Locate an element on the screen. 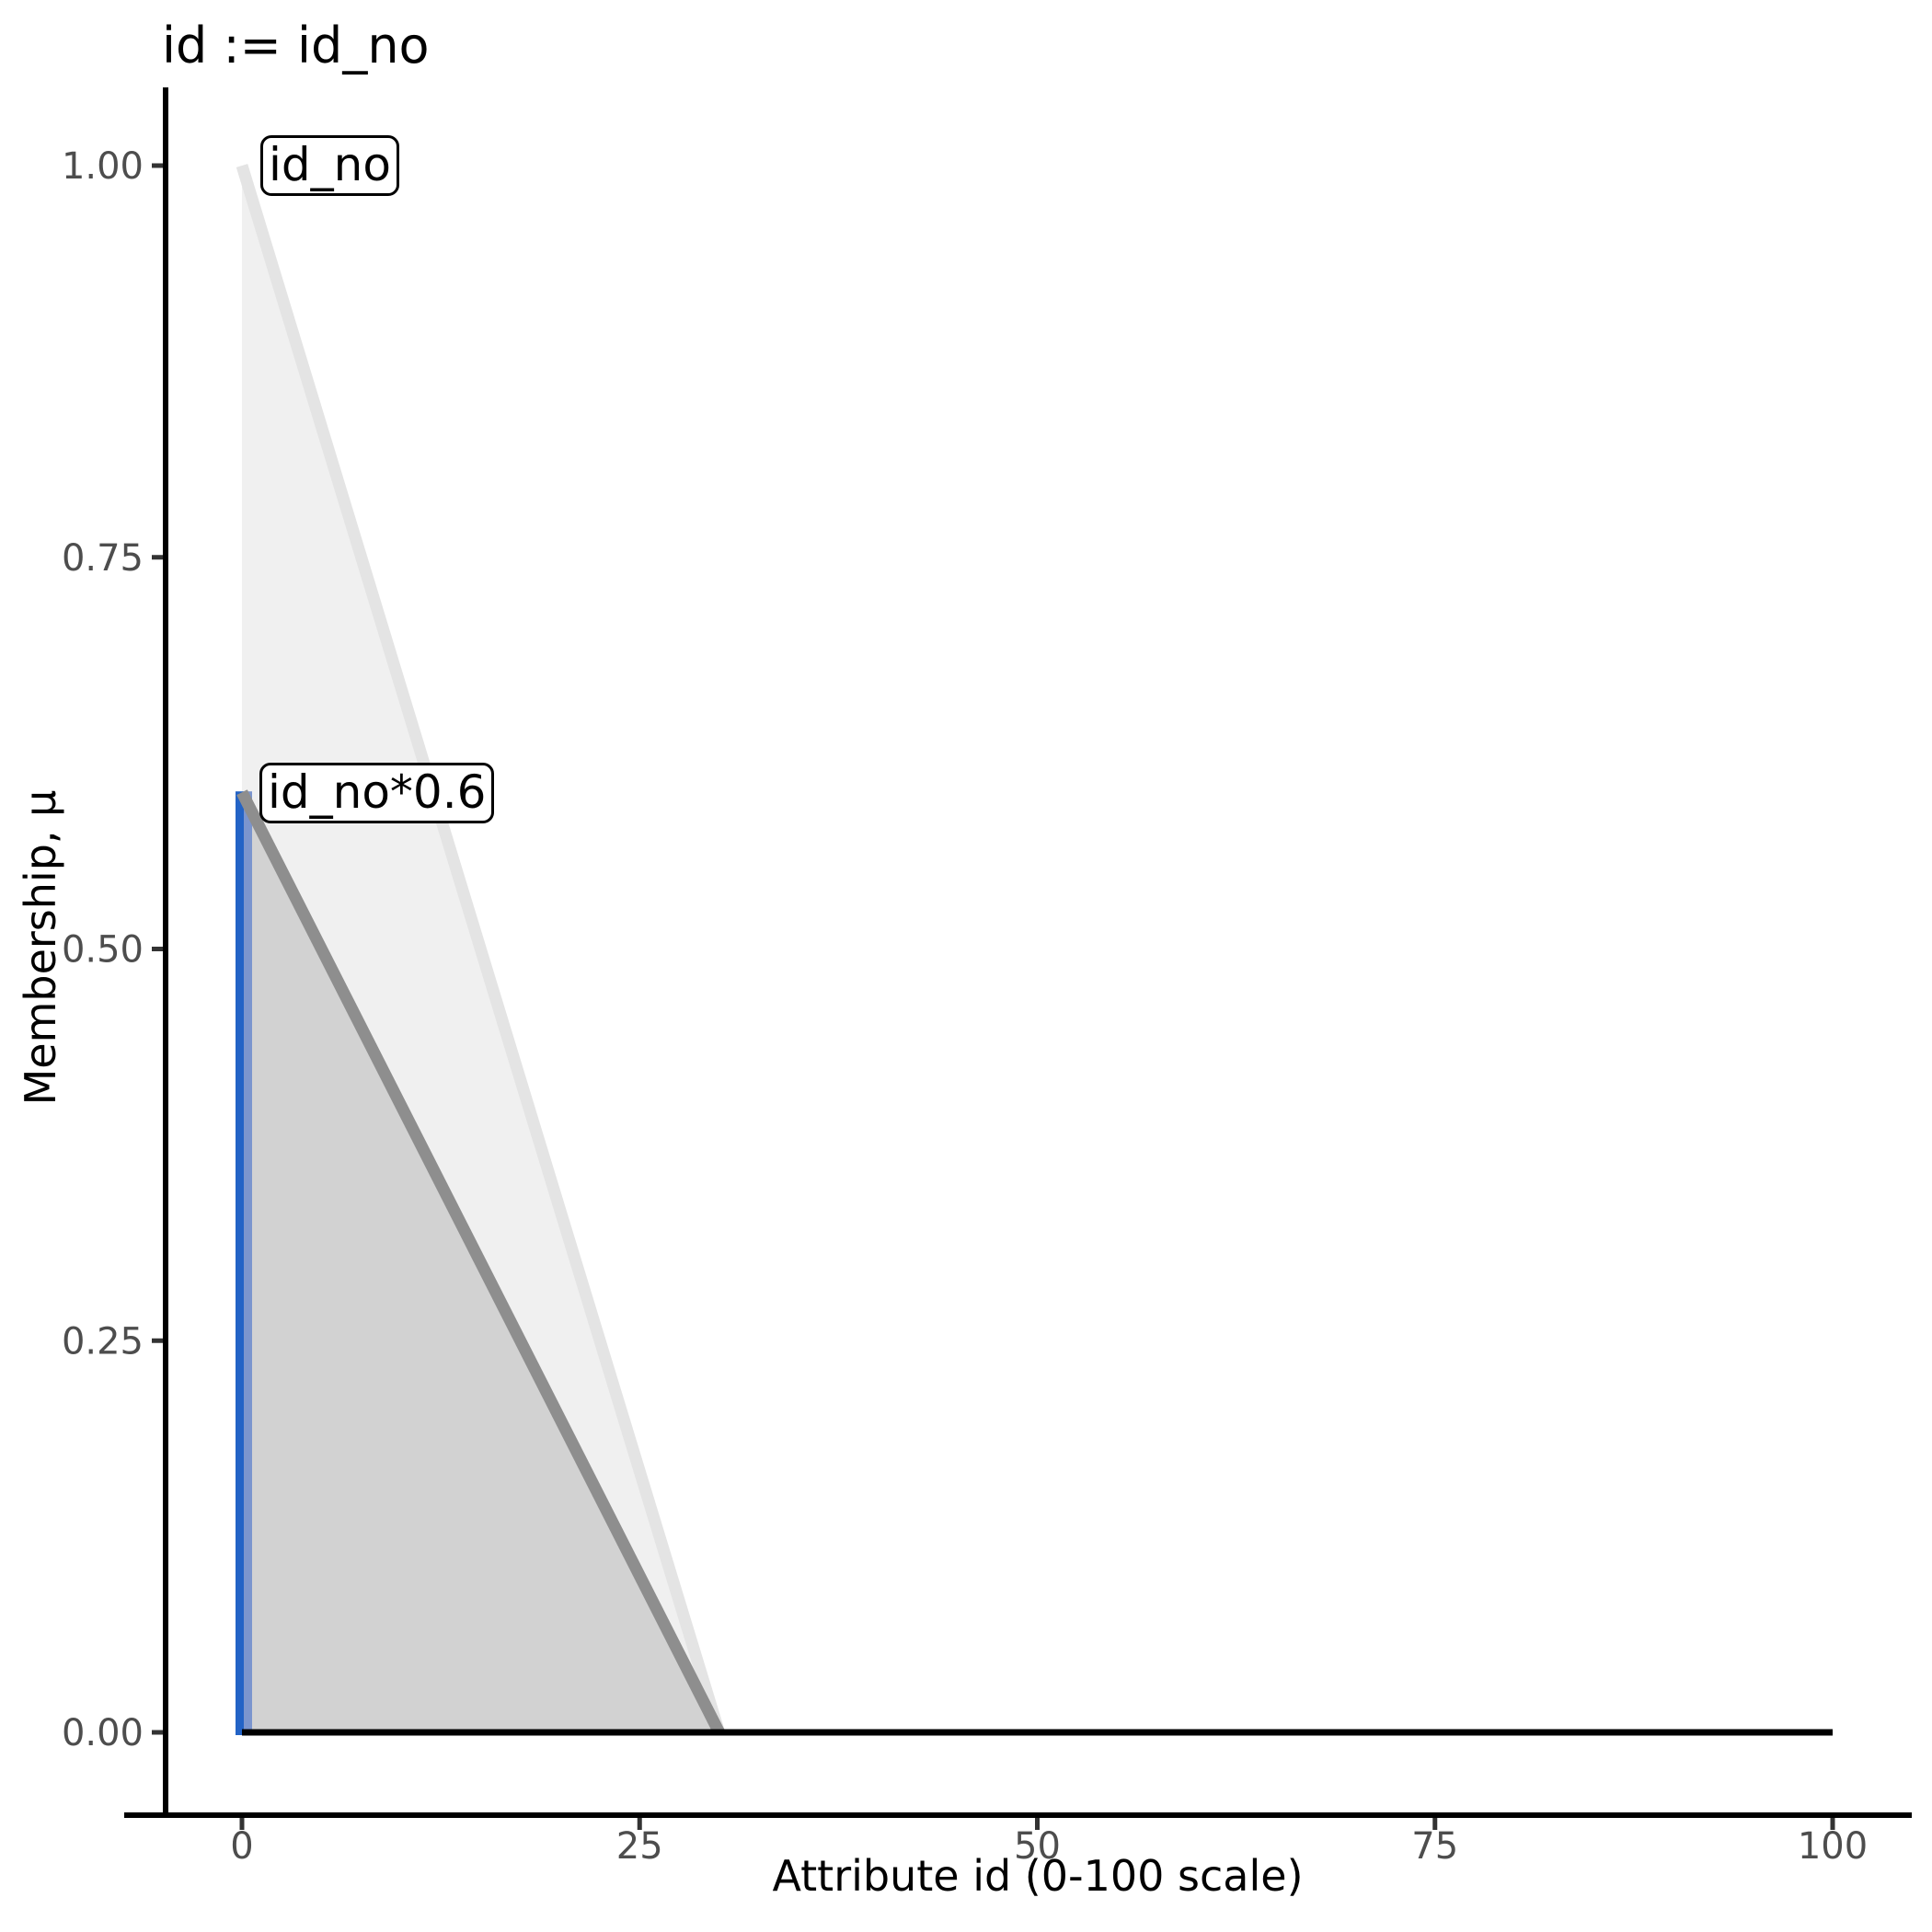 Image resolution: width=1932 pixels, height=1932 pixels. x-tick-label: 100 is located at coordinates (1833, 1846).